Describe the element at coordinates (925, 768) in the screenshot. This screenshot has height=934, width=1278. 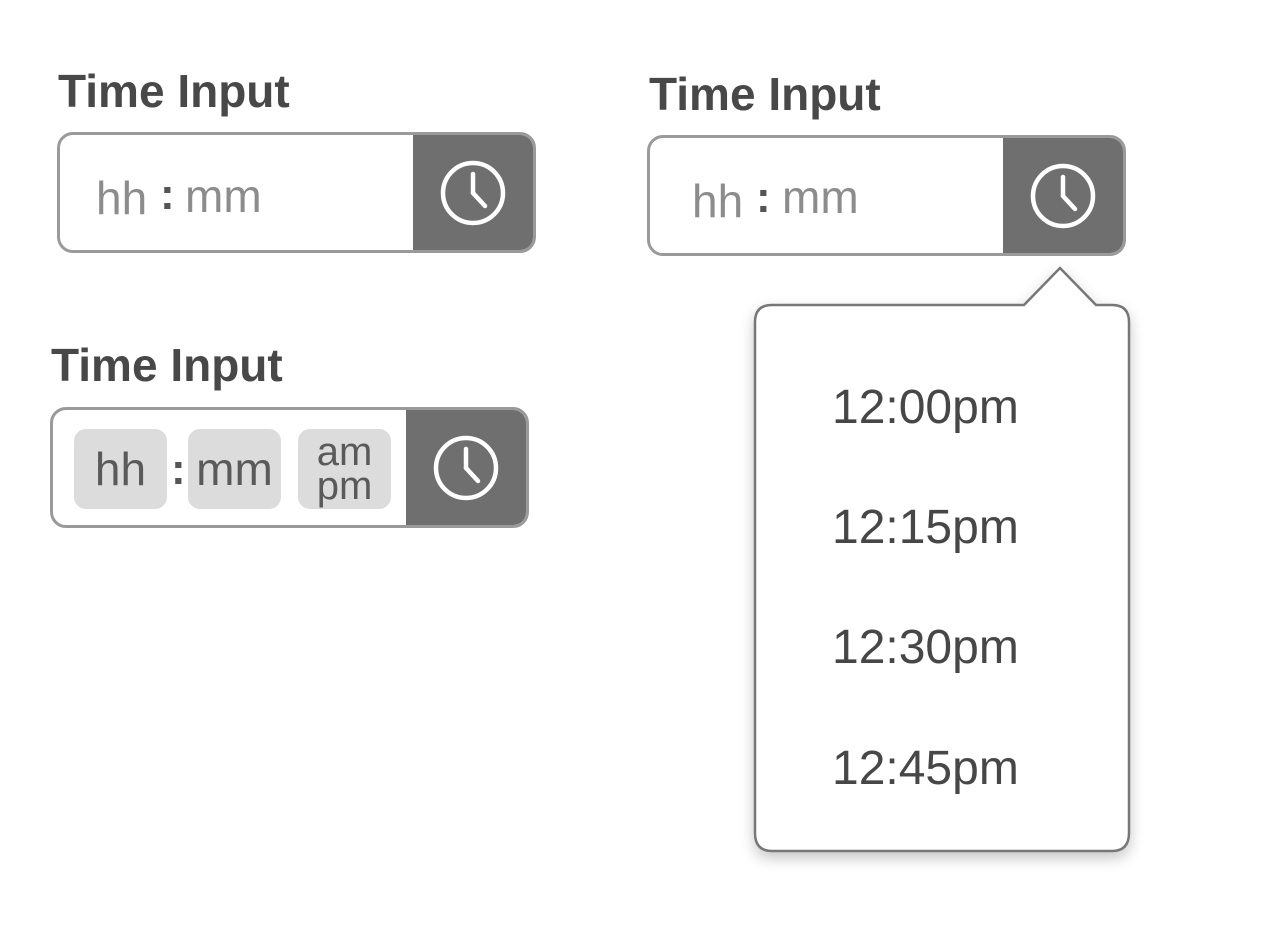
I see `time-option-1245: 12:45pm` at that location.